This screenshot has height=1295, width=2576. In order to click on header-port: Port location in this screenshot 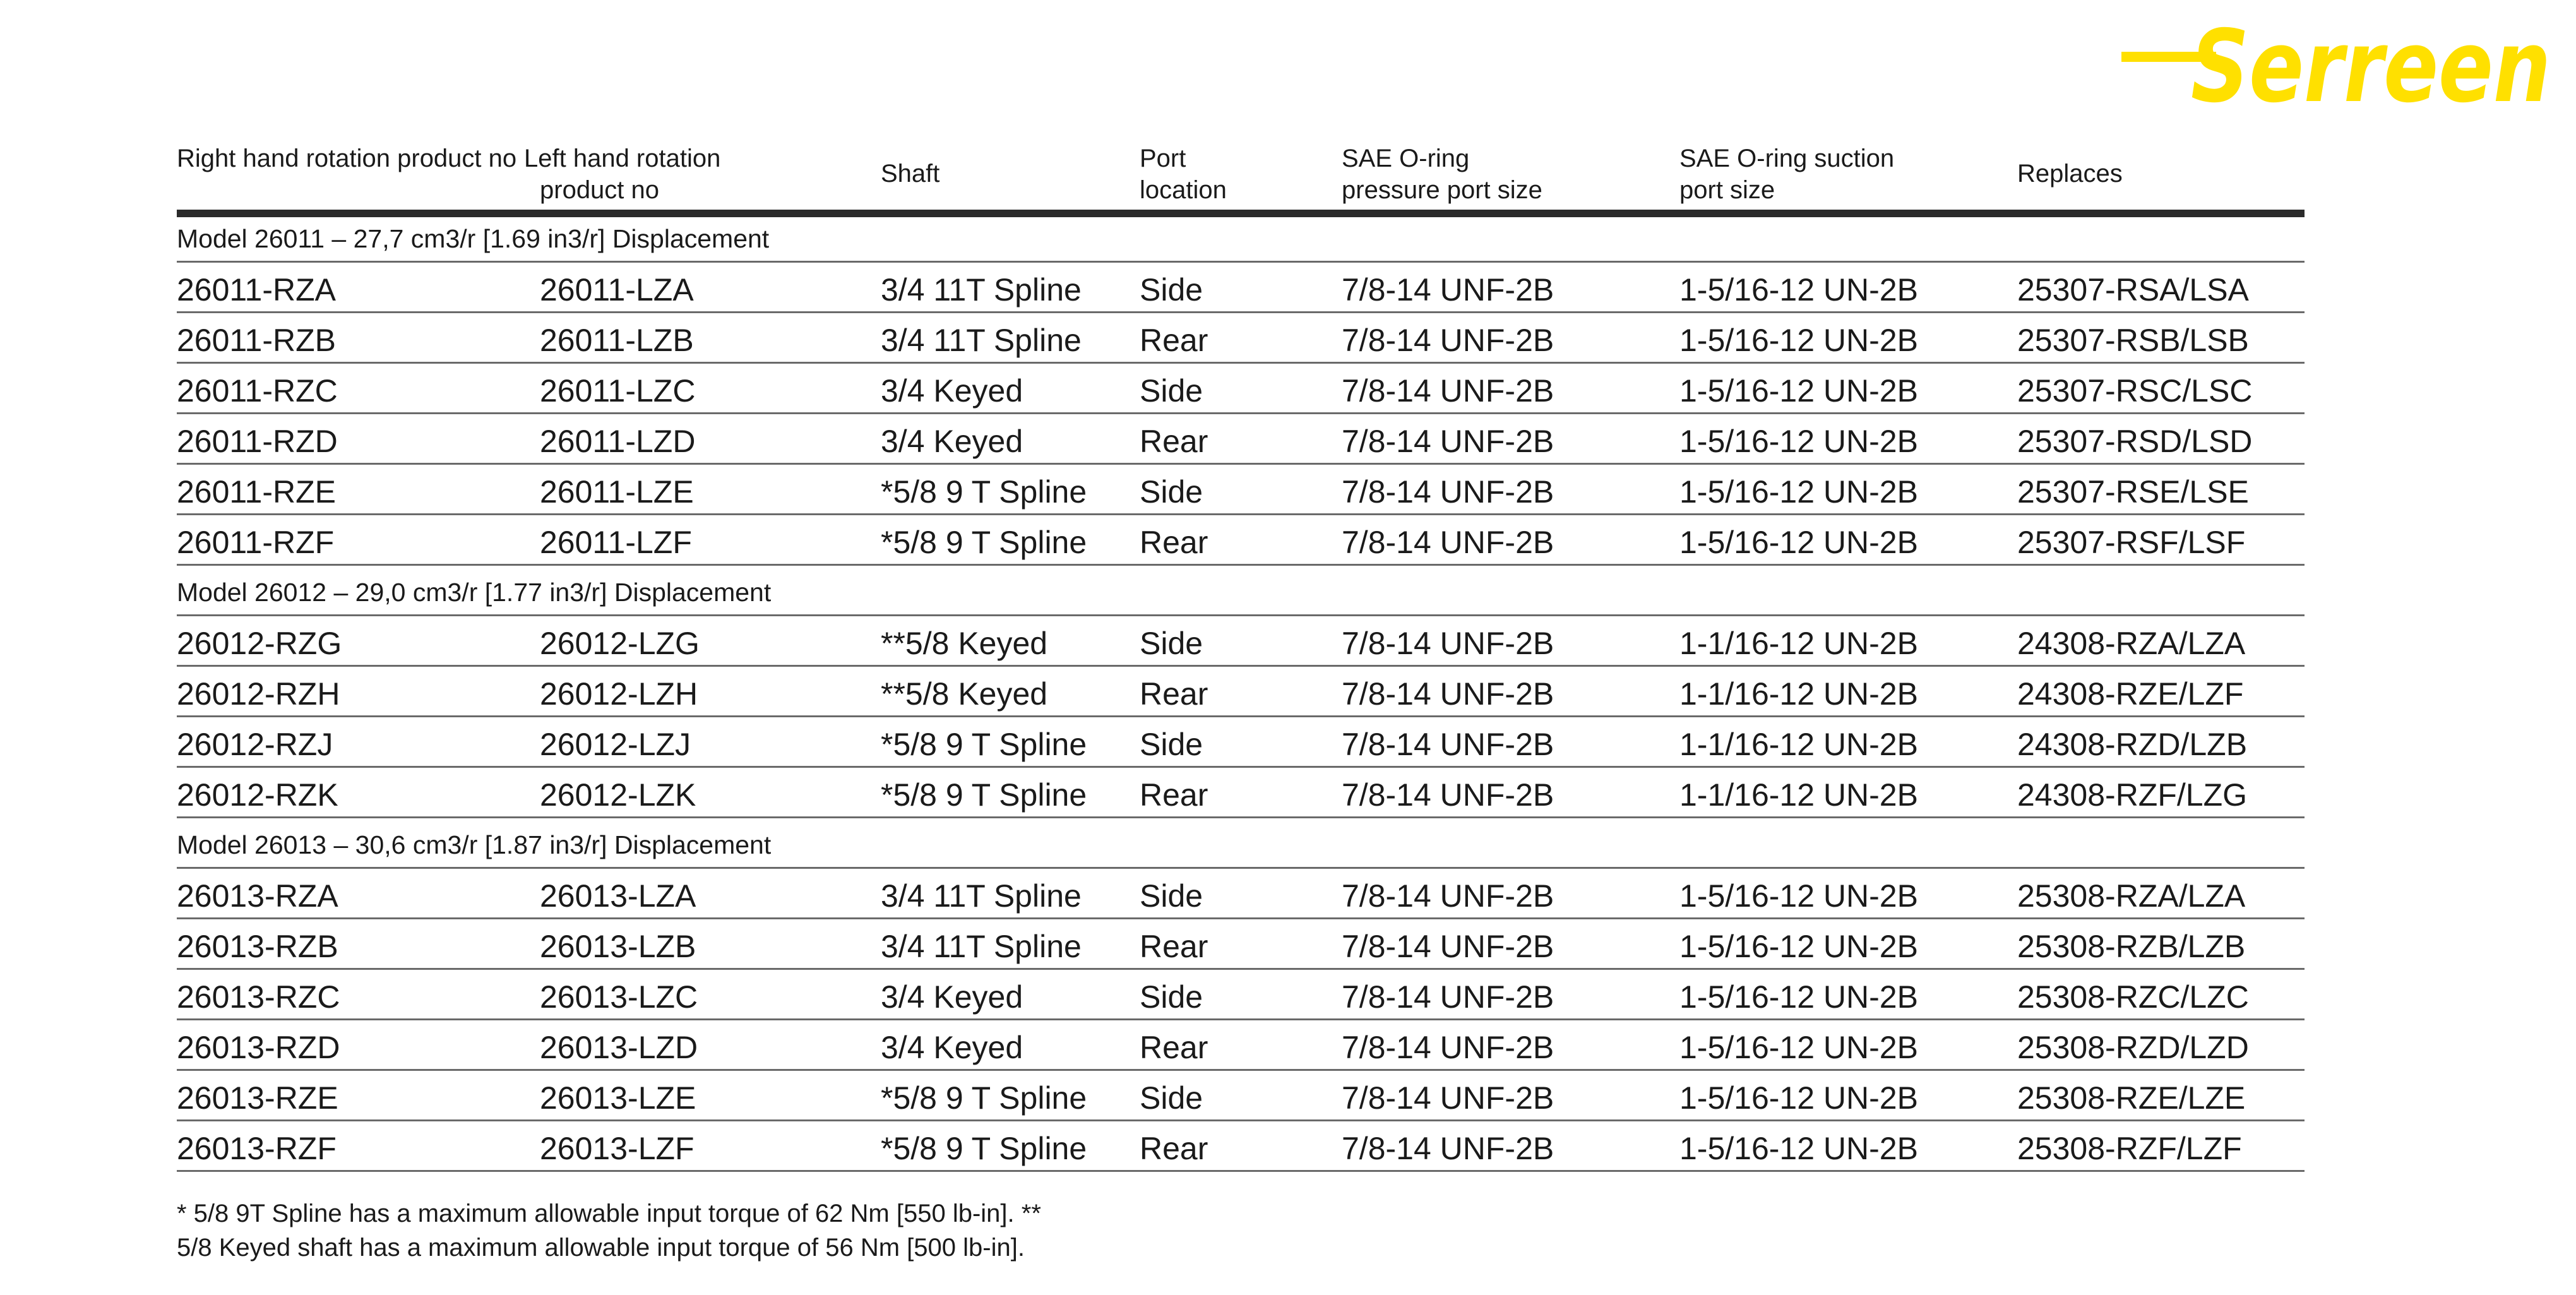, I will do `click(1183, 174)`.